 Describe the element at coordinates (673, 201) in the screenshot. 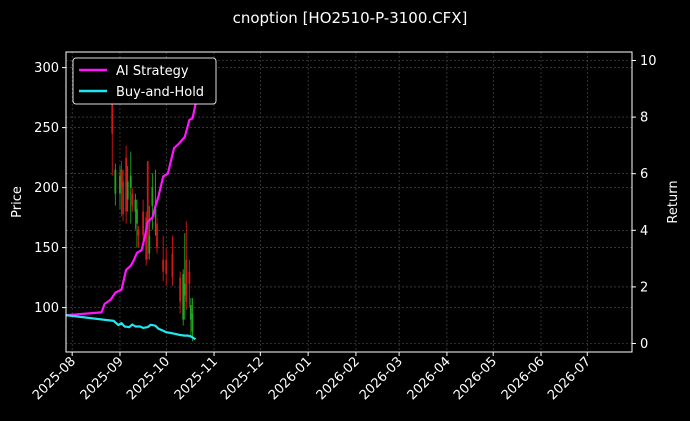

I see `y-axis-right-label: Return` at that location.